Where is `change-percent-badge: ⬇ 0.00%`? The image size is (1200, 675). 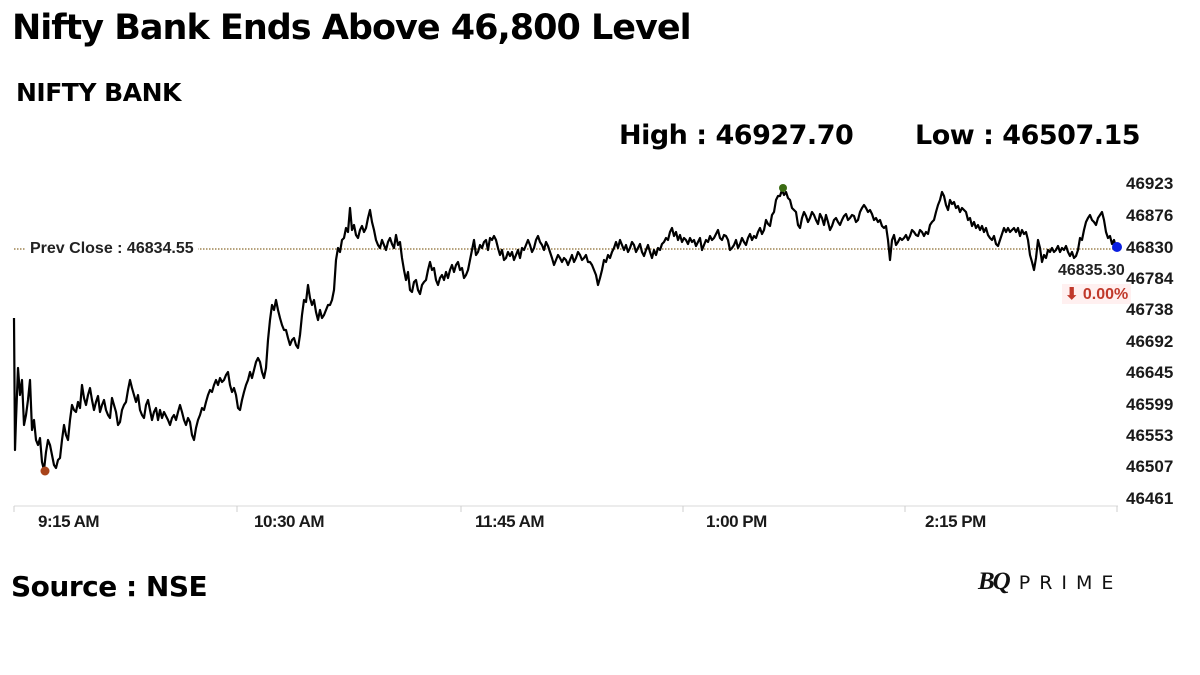 change-percent-badge: ⬇ 0.00% is located at coordinates (1097, 294).